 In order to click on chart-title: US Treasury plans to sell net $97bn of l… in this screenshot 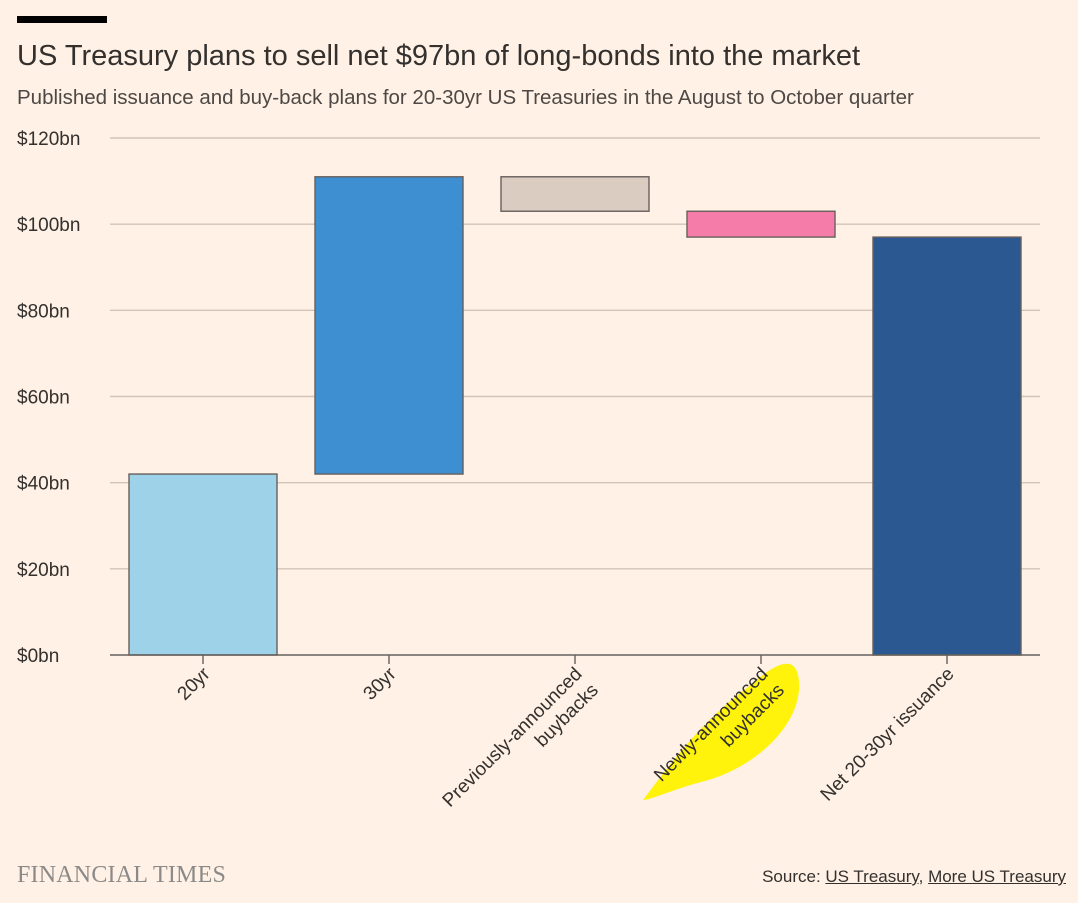, I will do `click(439, 56)`.